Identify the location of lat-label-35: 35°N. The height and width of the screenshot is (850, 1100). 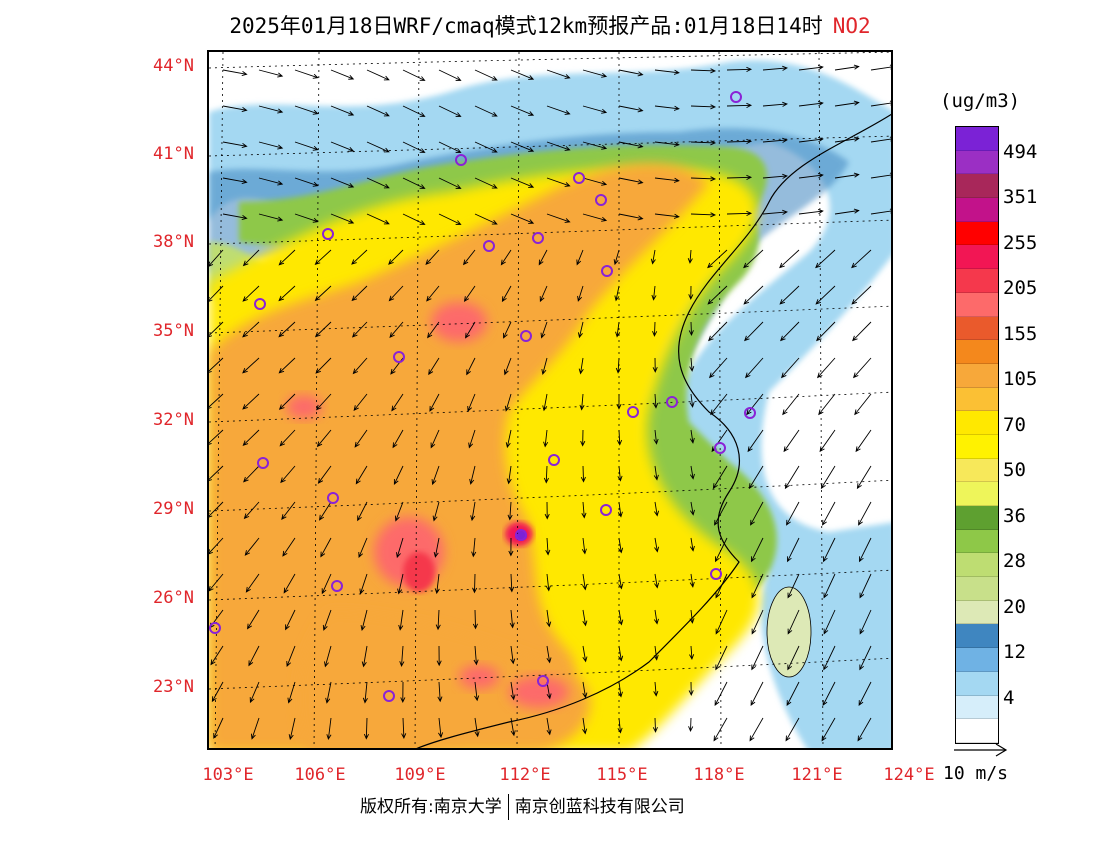
(173, 331).